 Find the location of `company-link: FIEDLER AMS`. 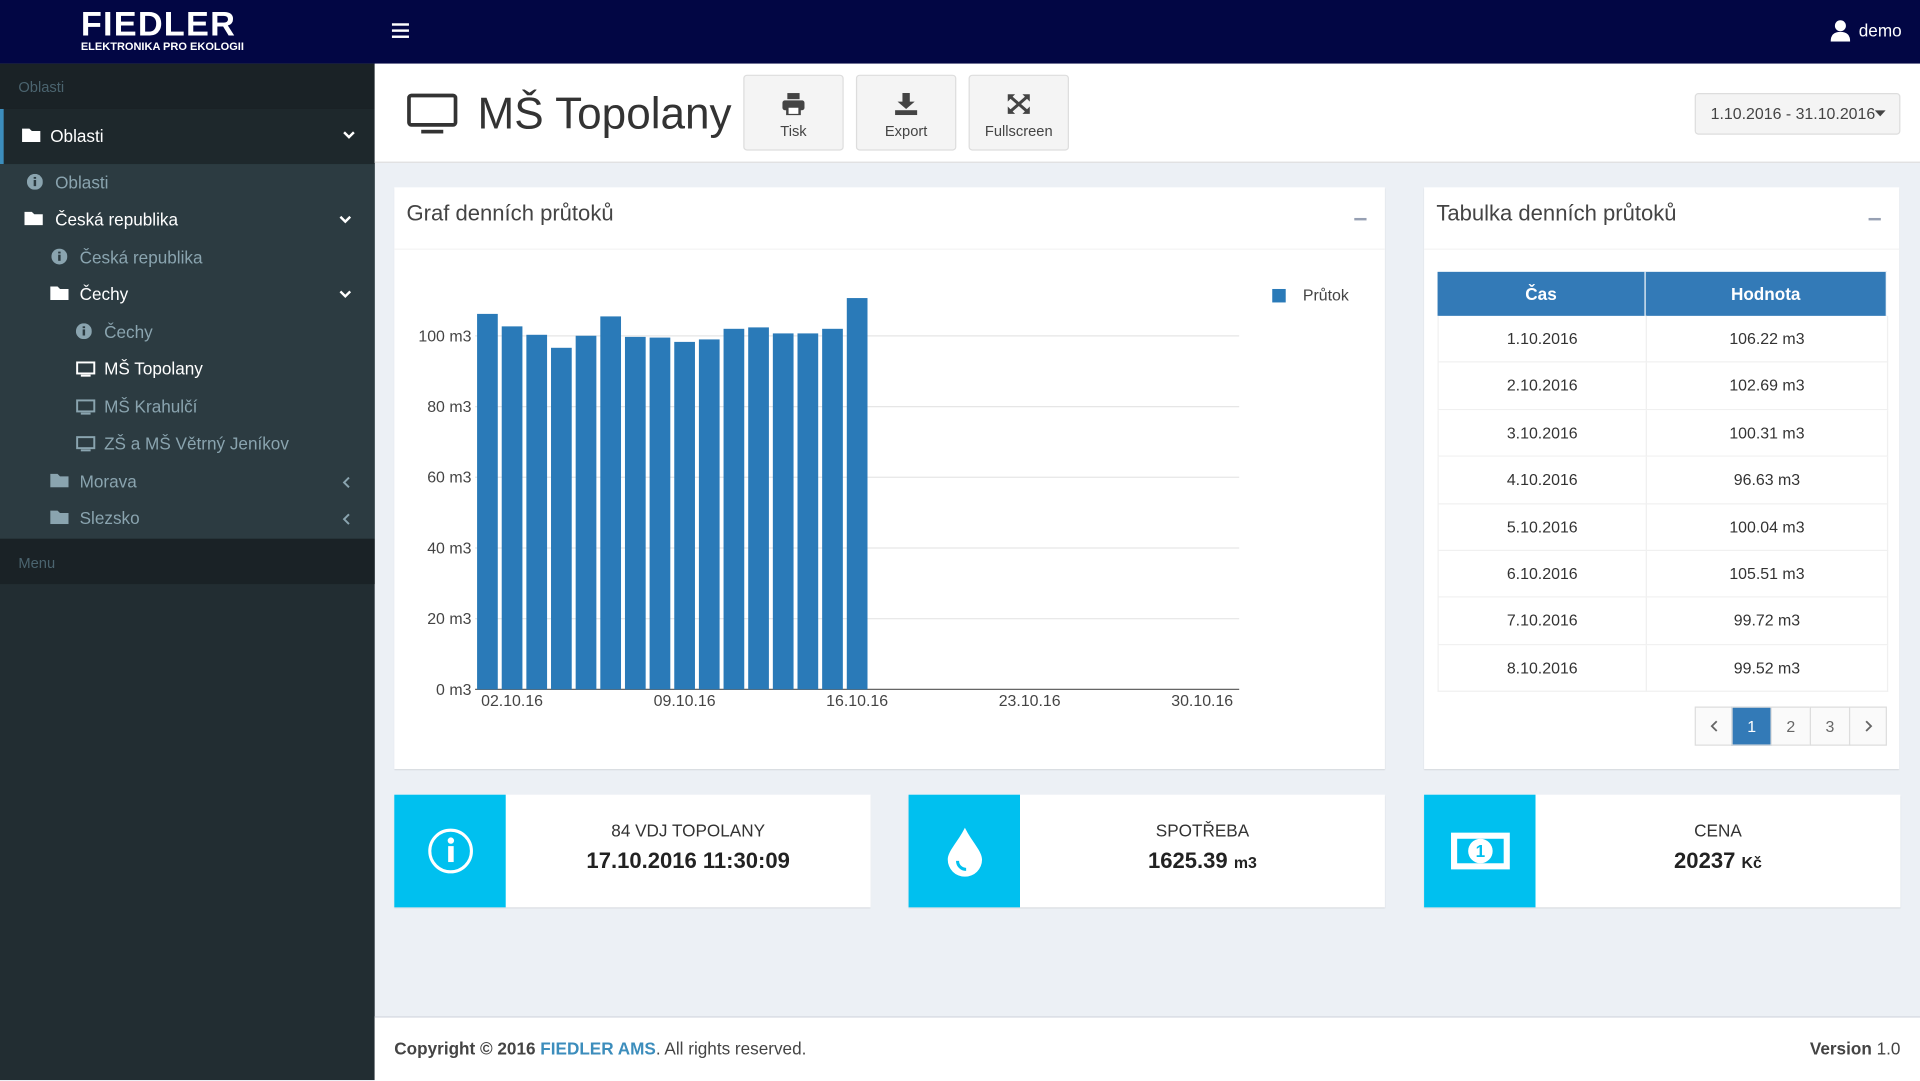

company-link: FIEDLER AMS is located at coordinates (598, 1048).